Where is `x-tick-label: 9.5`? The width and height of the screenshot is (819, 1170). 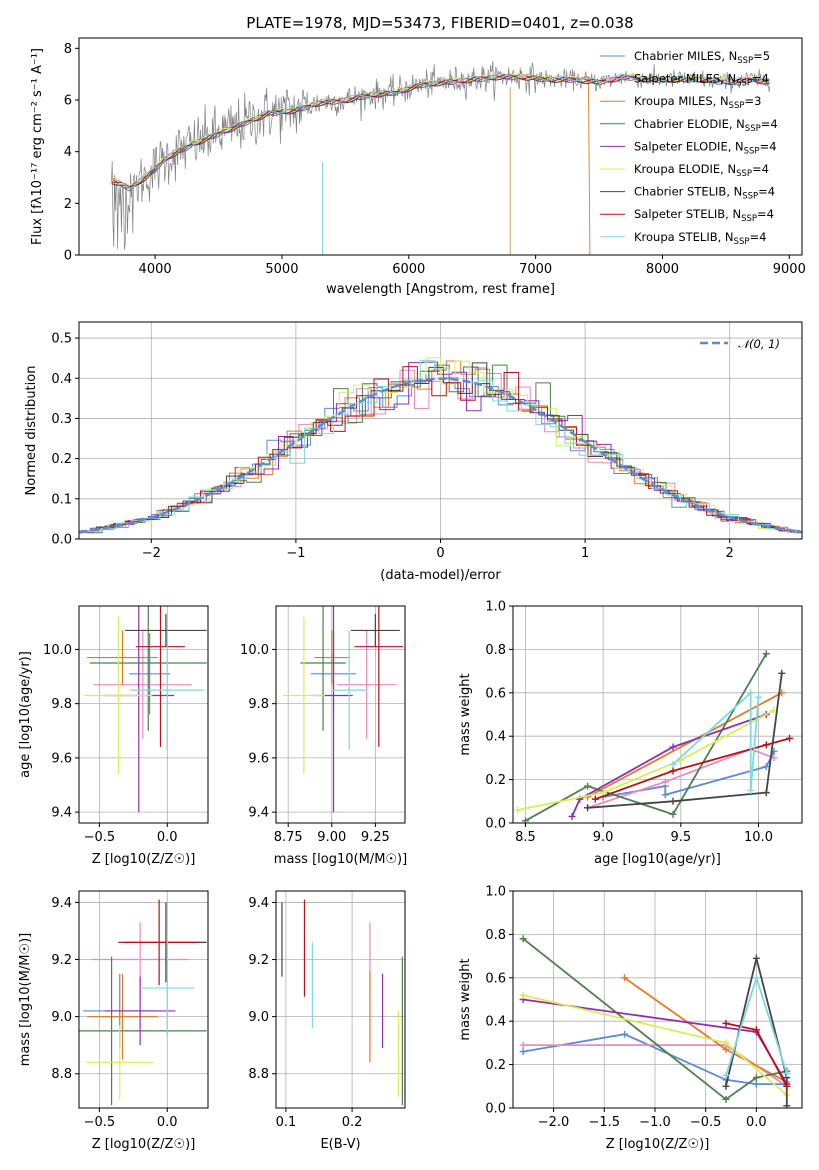 x-tick-label: 9.5 is located at coordinates (680, 837).